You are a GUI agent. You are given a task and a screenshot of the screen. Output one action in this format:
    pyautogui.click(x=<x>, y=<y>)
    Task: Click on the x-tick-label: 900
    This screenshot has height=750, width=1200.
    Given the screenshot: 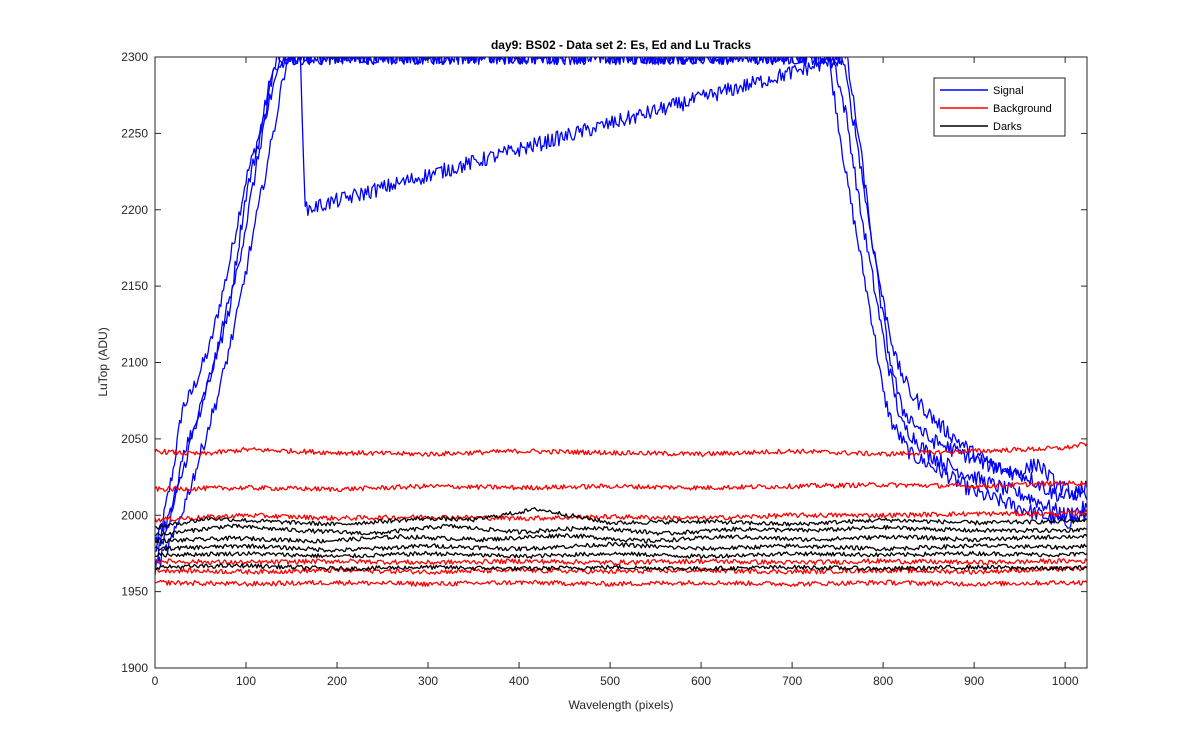 What is the action you would take?
    pyautogui.click(x=974, y=681)
    